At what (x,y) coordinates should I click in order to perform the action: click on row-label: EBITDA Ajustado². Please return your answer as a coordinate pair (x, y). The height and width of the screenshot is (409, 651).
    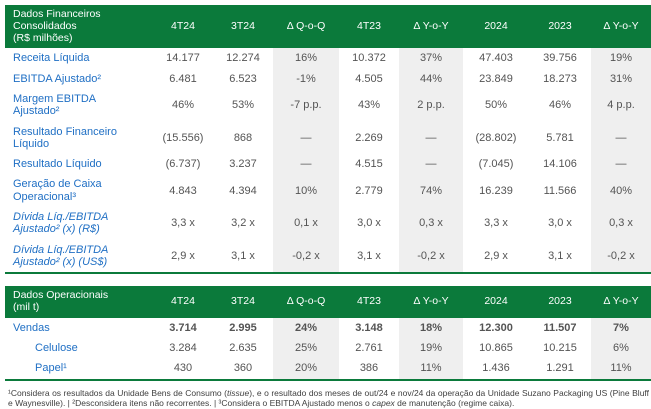
    Looking at the image, I should click on (57, 78).